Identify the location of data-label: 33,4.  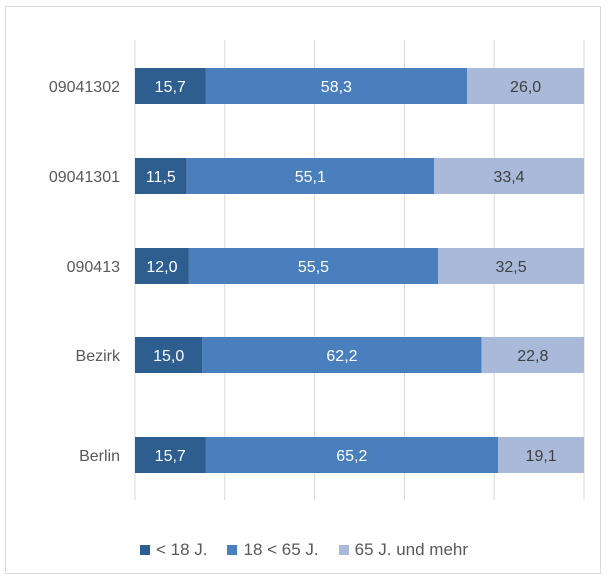
(508, 177).